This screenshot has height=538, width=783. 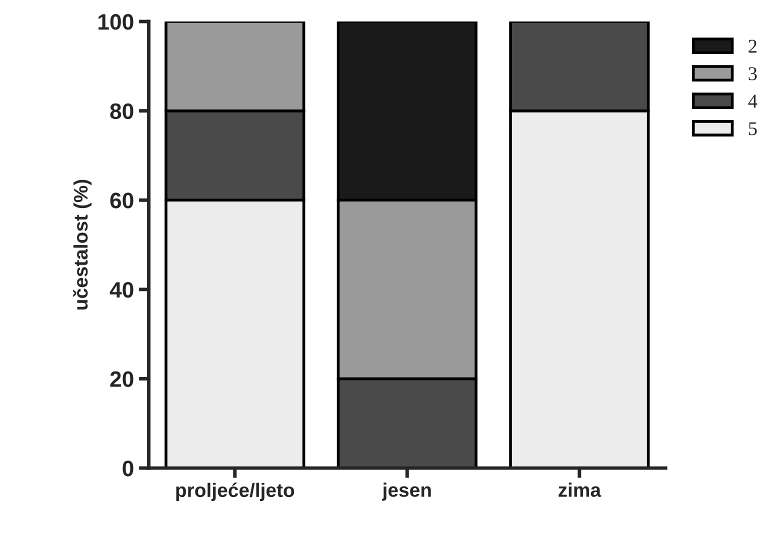 I want to click on legend-label: 2, so click(x=752, y=46).